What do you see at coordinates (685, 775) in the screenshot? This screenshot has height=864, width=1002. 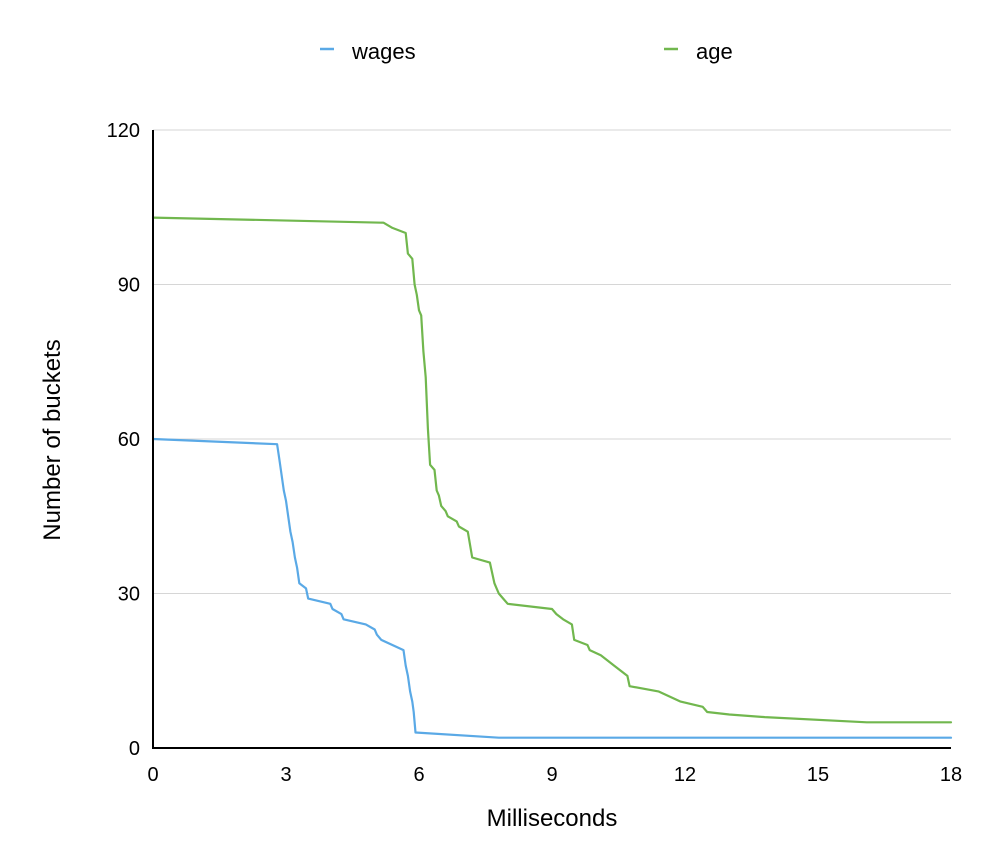 I see `x-tick-label: 12` at bounding box center [685, 775].